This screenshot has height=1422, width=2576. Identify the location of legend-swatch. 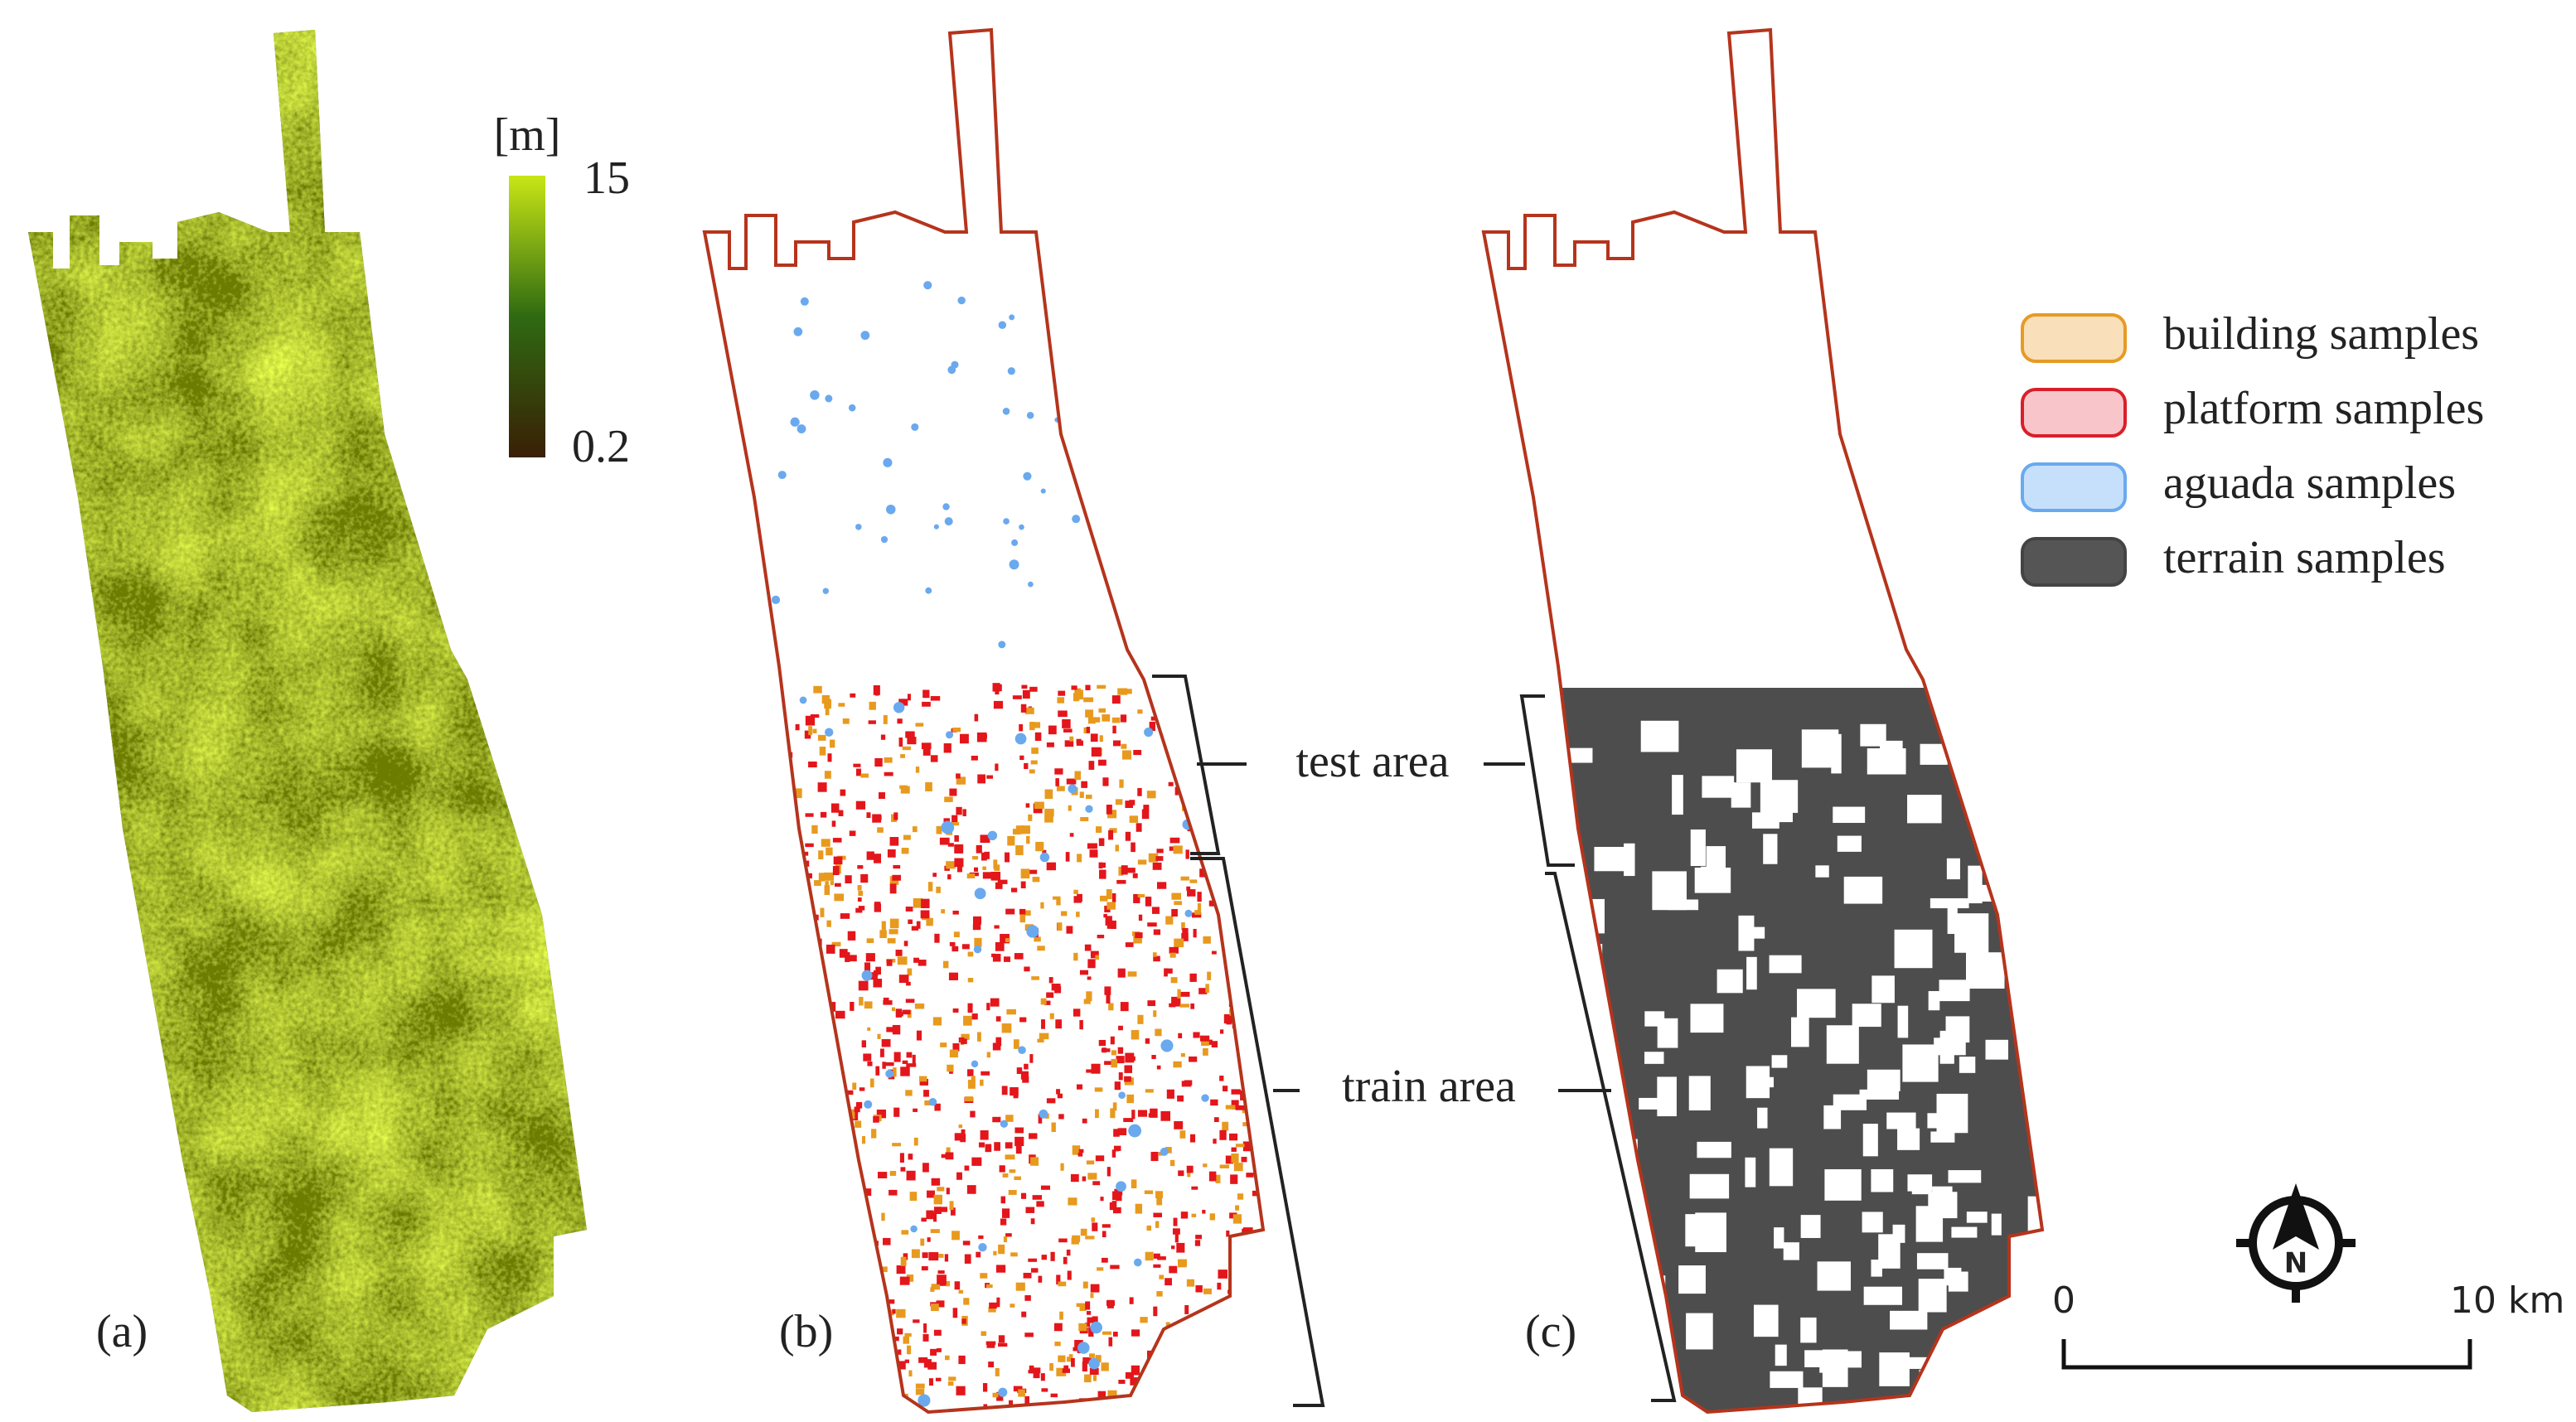
(2074, 338).